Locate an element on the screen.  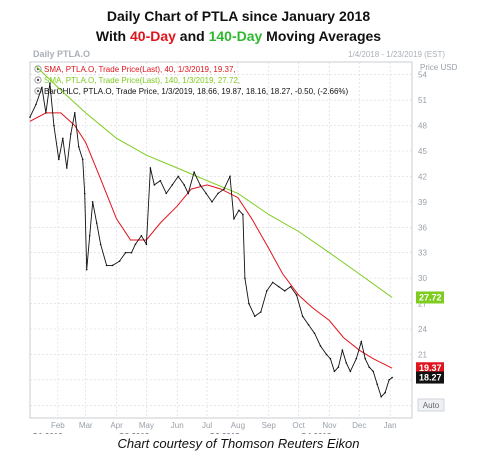
chart-caption: Chart courtesy of Thomson Reuters Eikon is located at coordinates (238, 443).